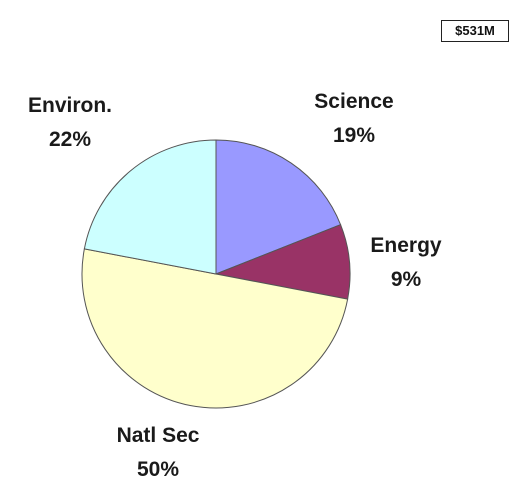 This screenshot has height=481, width=522. What do you see at coordinates (406, 245) in the screenshot?
I see `slice-label-energy: Energy` at bounding box center [406, 245].